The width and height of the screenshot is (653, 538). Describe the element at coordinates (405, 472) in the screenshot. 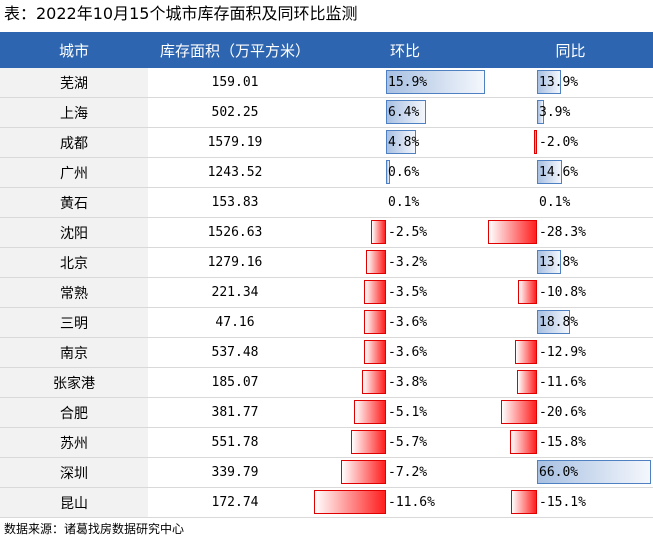

I see `mom-cell: -7.2%` at that location.